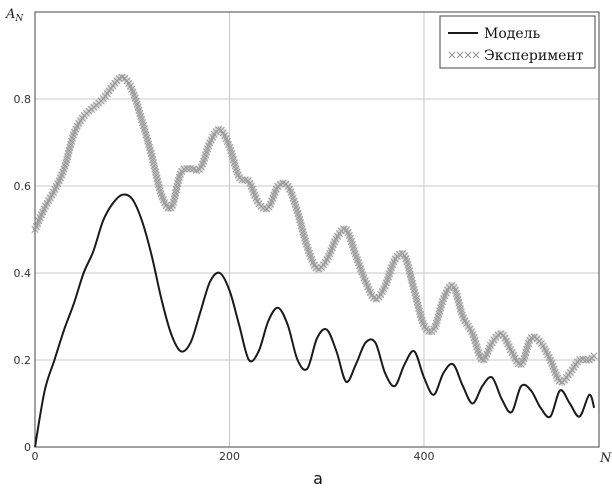 The height and width of the screenshot is (488, 612). Describe the element at coordinates (23, 360) in the screenshot. I see `y-tick-label: 0.2` at that location.